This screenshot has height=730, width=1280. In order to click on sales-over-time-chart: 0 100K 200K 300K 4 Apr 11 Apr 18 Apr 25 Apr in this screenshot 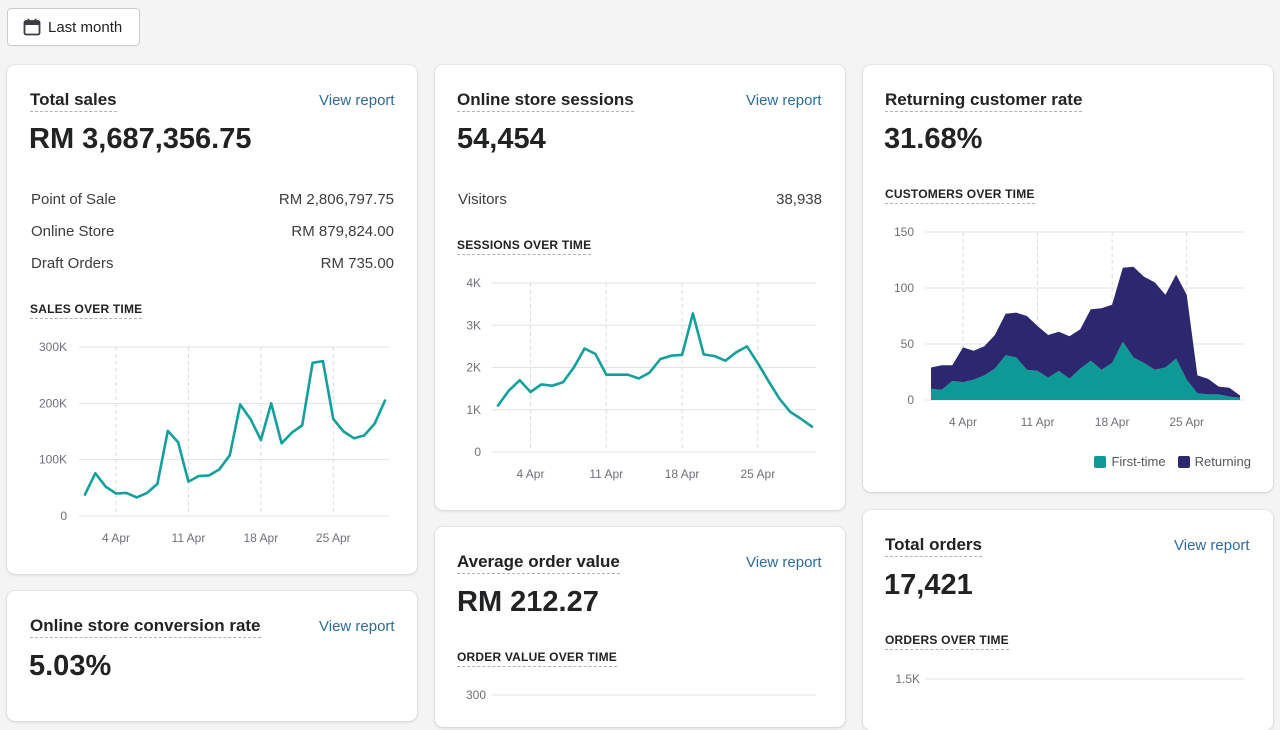, I will do `click(212, 442)`.